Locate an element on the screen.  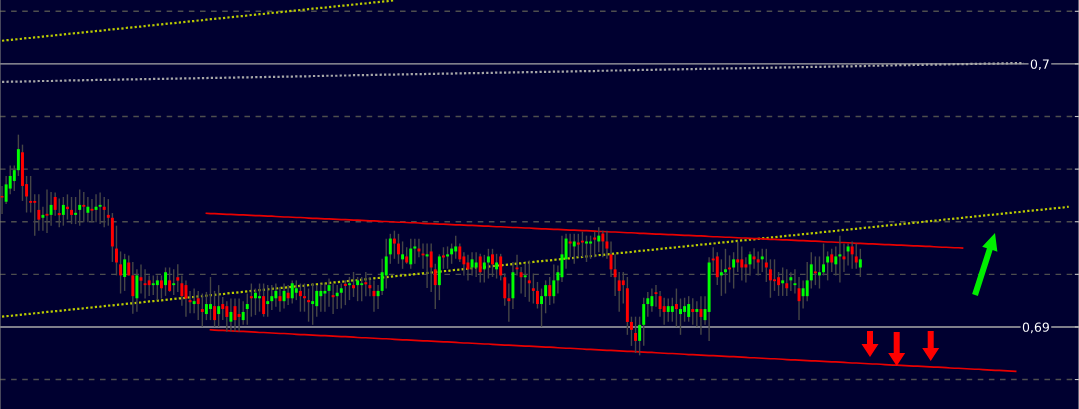
y-tick-label: 0,69 is located at coordinates (1035, 328).